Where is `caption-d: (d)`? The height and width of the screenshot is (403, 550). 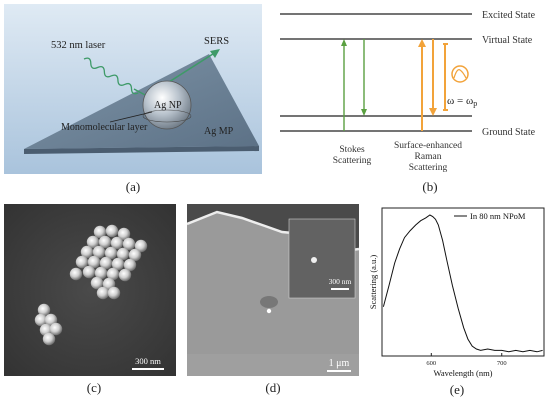 caption-d: (d) is located at coordinates (273, 387).